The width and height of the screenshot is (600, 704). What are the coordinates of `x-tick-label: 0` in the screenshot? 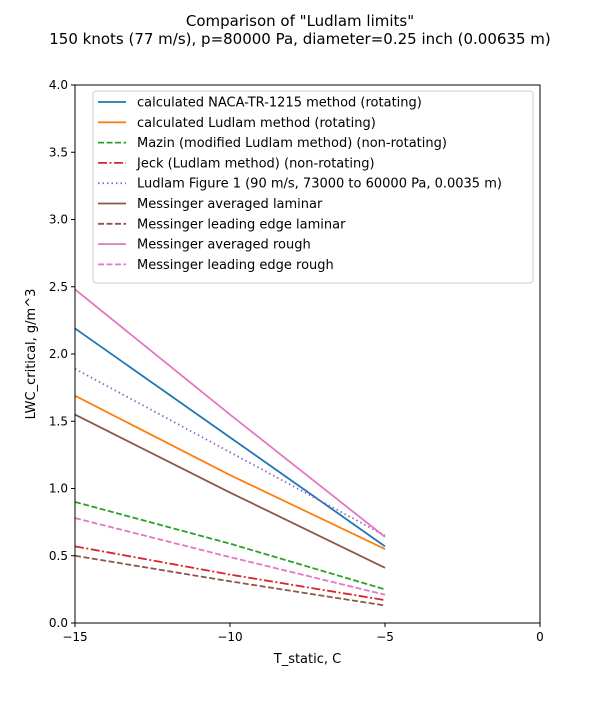 It's located at (540, 637).